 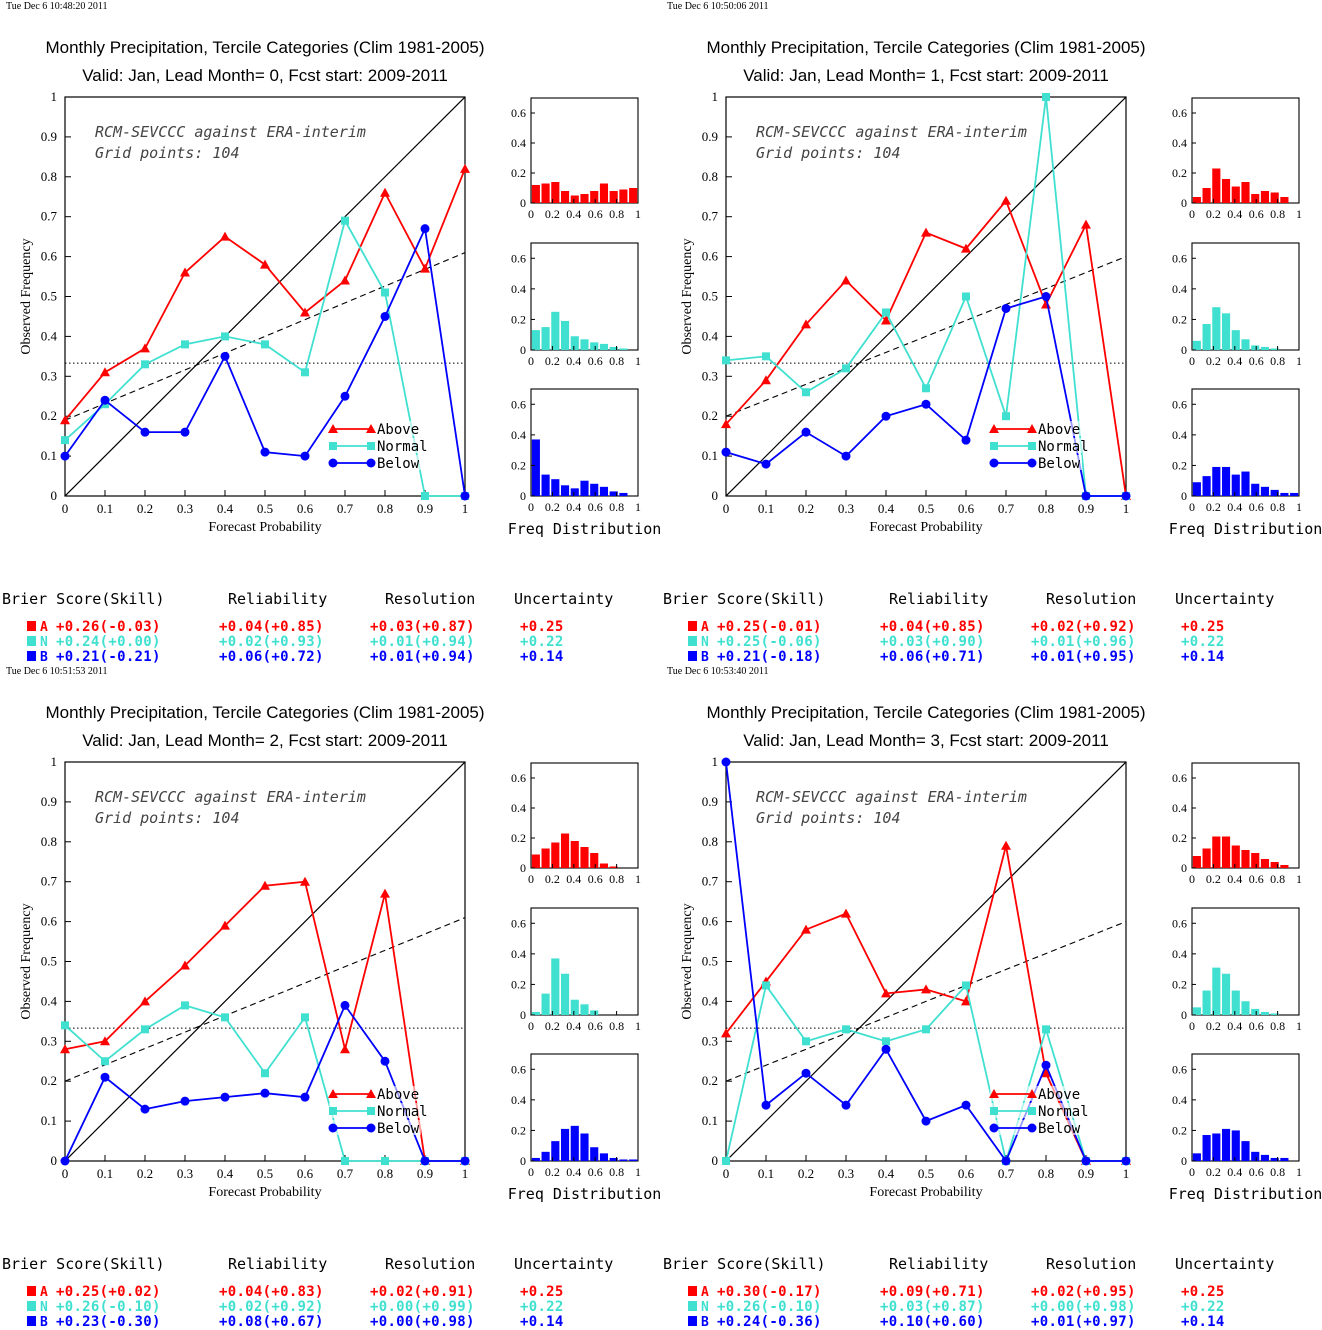 I want to click on series-above, so click(x=265, y=294).